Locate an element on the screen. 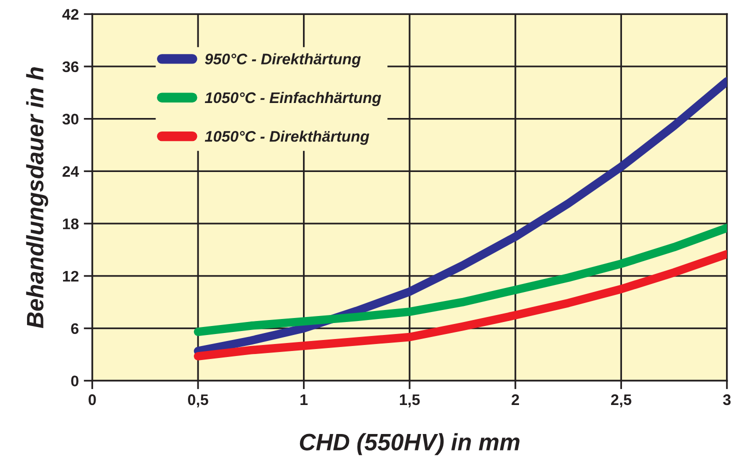 This screenshot has width=738, height=470. x-tick-label: 2 is located at coordinates (516, 399).